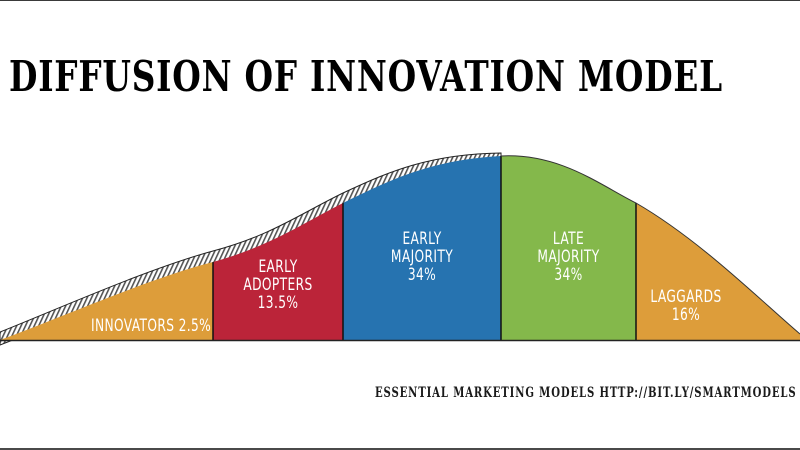  Describe the element at coordinates (422, 239) in the screenshot. I see `early-majority-line1: EARLY` at that location.